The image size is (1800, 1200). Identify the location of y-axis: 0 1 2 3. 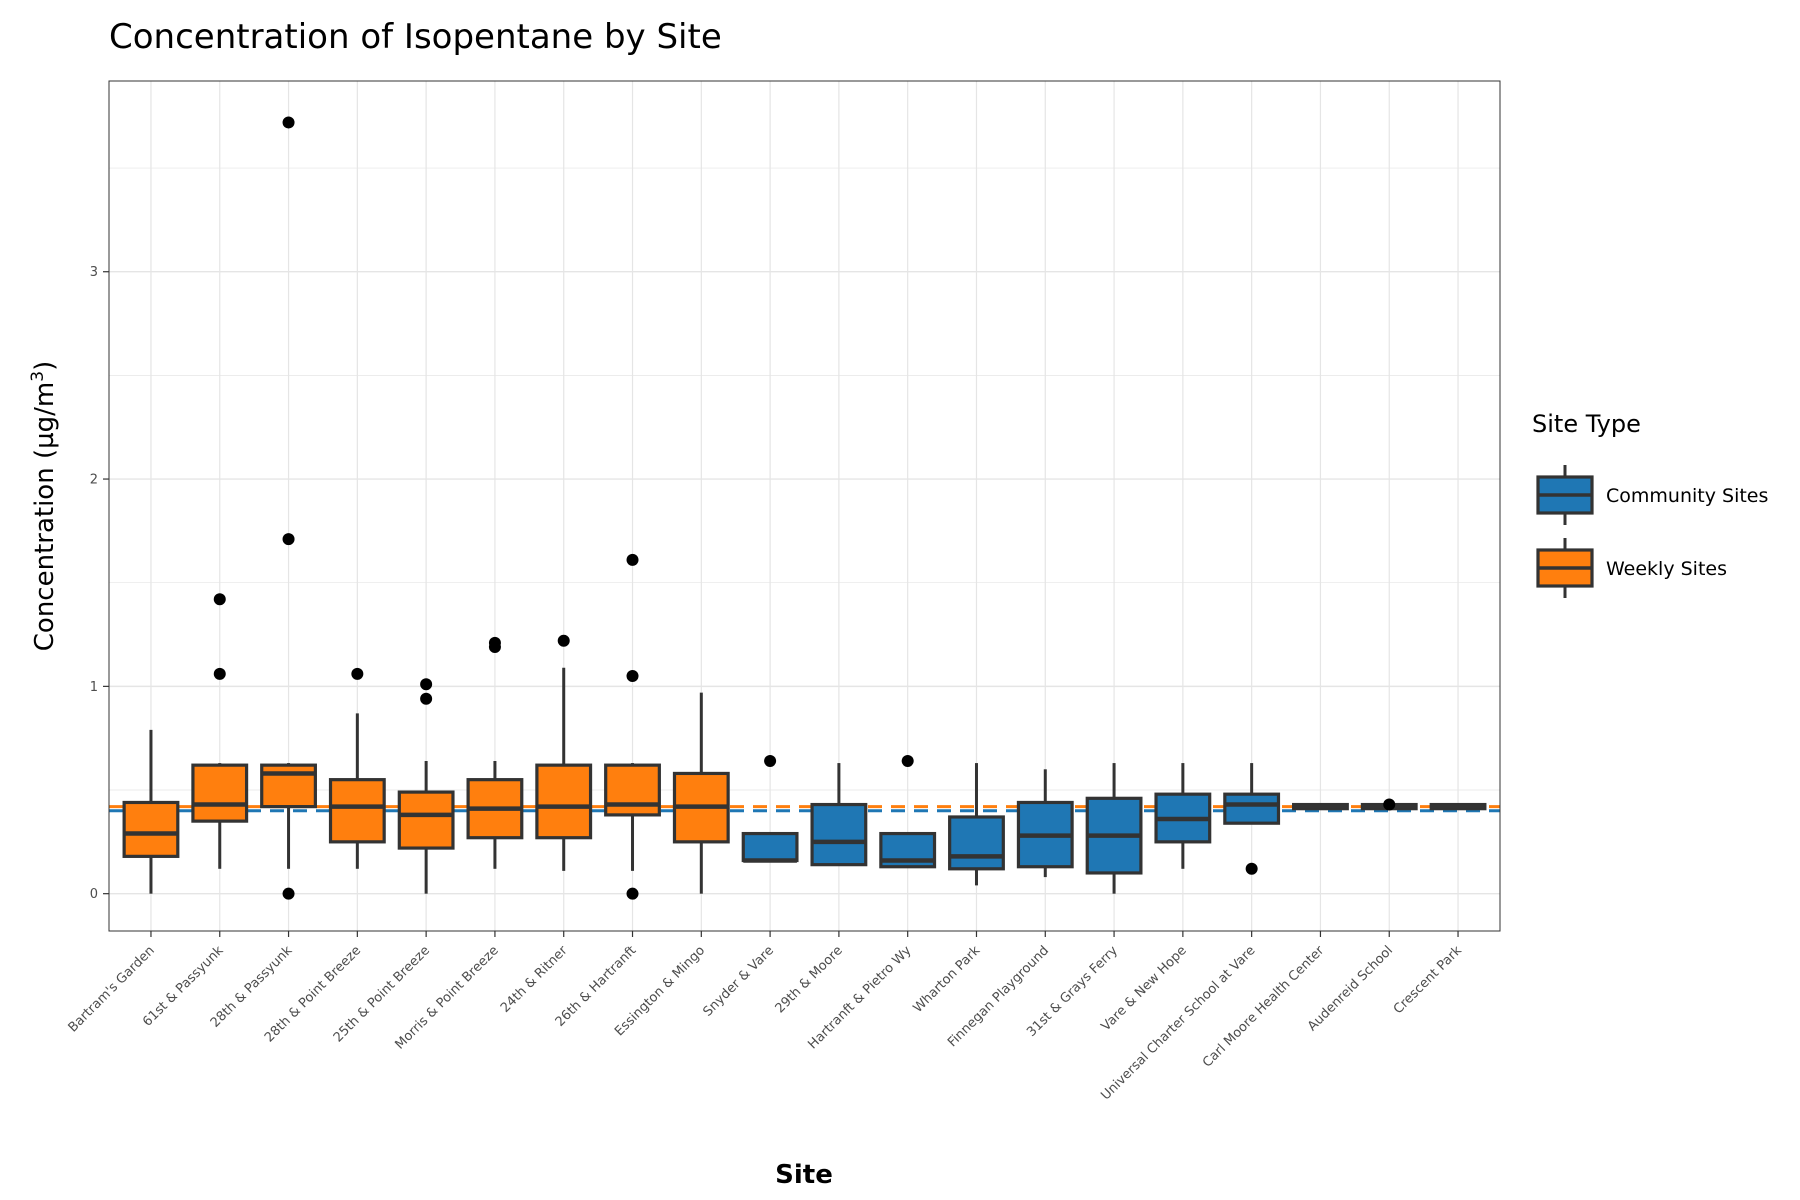
(99, 583).